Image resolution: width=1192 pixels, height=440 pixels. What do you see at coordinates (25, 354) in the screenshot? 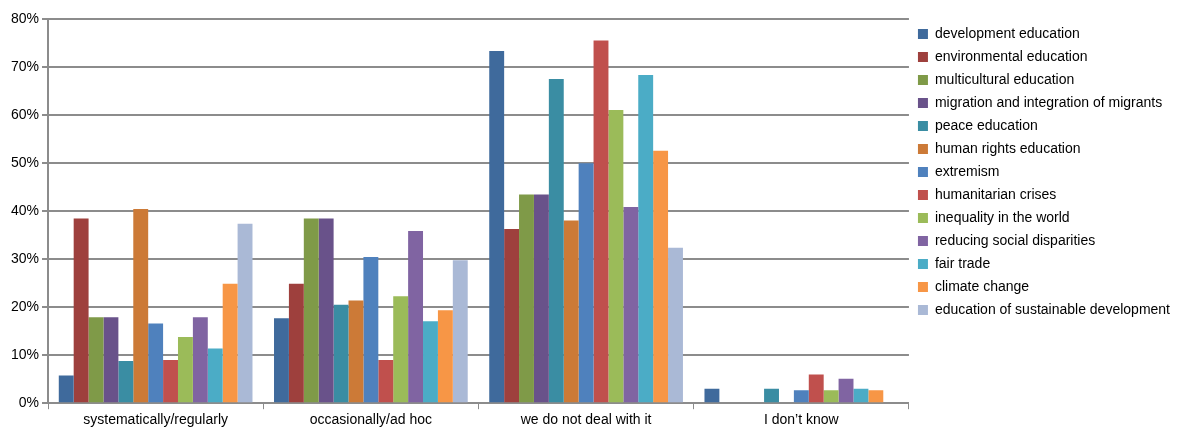
I see `y-tick-label: 10%` at bounding box center [25, 354].